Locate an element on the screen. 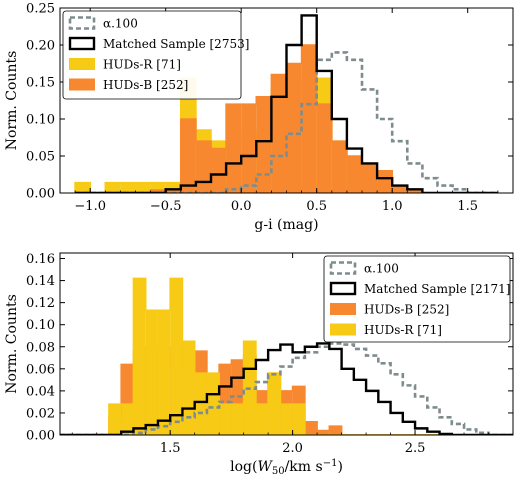 This screenshot has height=477, width=520. y-tick-label: 0.15 is located at coordinates (40, 83).